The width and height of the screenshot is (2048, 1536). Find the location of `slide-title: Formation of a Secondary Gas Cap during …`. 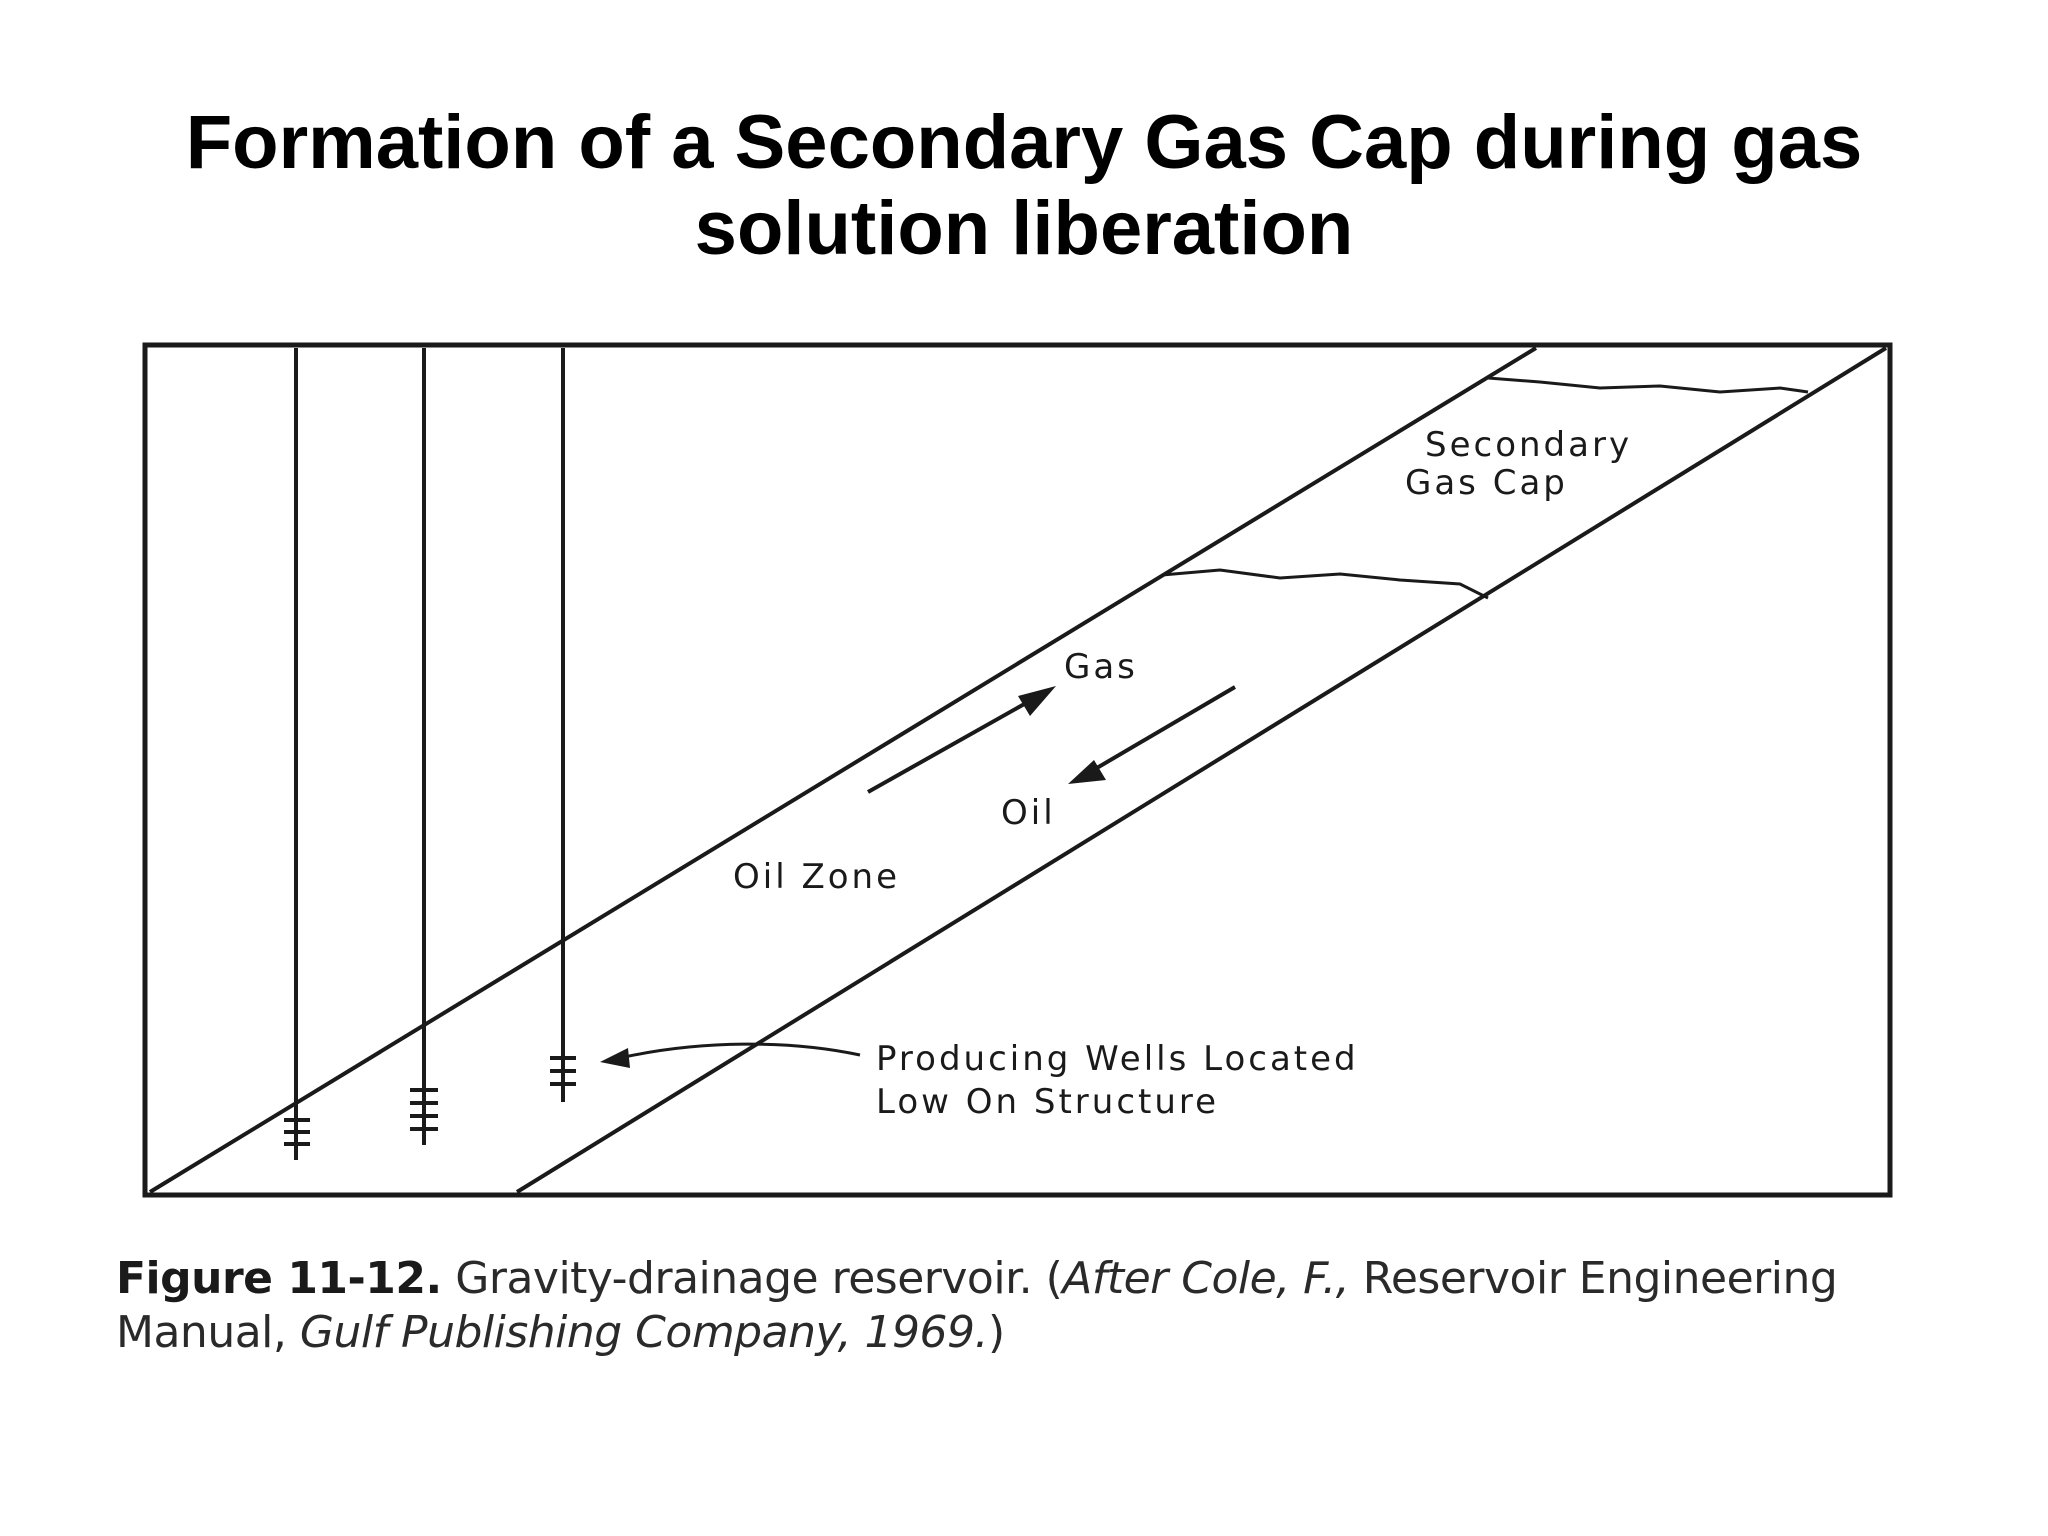

slide-title: Formation of a Secondary Gas Cap during … is located at coordinates (1024, 186).